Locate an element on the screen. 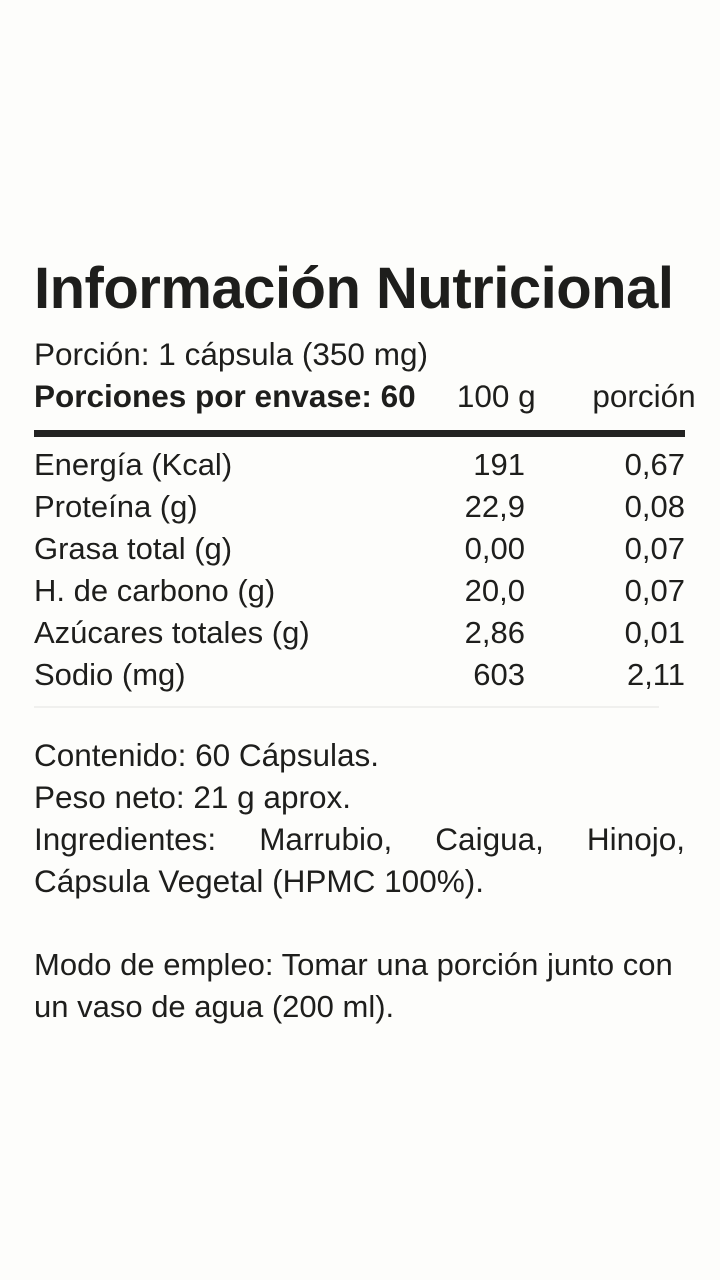 The height and width of the screenshot is (1280, 720). table-row: Energía (Kcal) 191 0,67 is located at coordinates (359, 465).